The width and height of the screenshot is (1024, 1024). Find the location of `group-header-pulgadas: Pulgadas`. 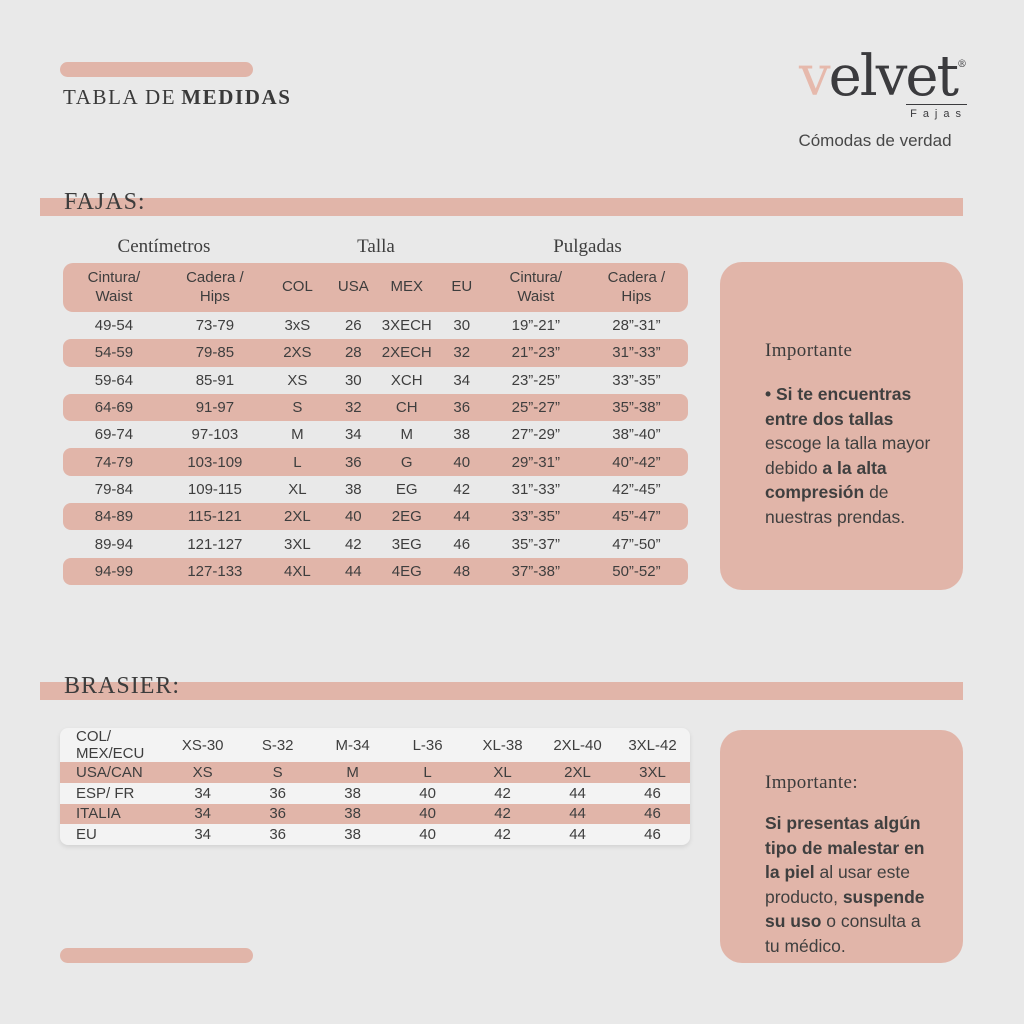

group-header-pulgadas: Pulgadas is located at coordinates (587, 246).